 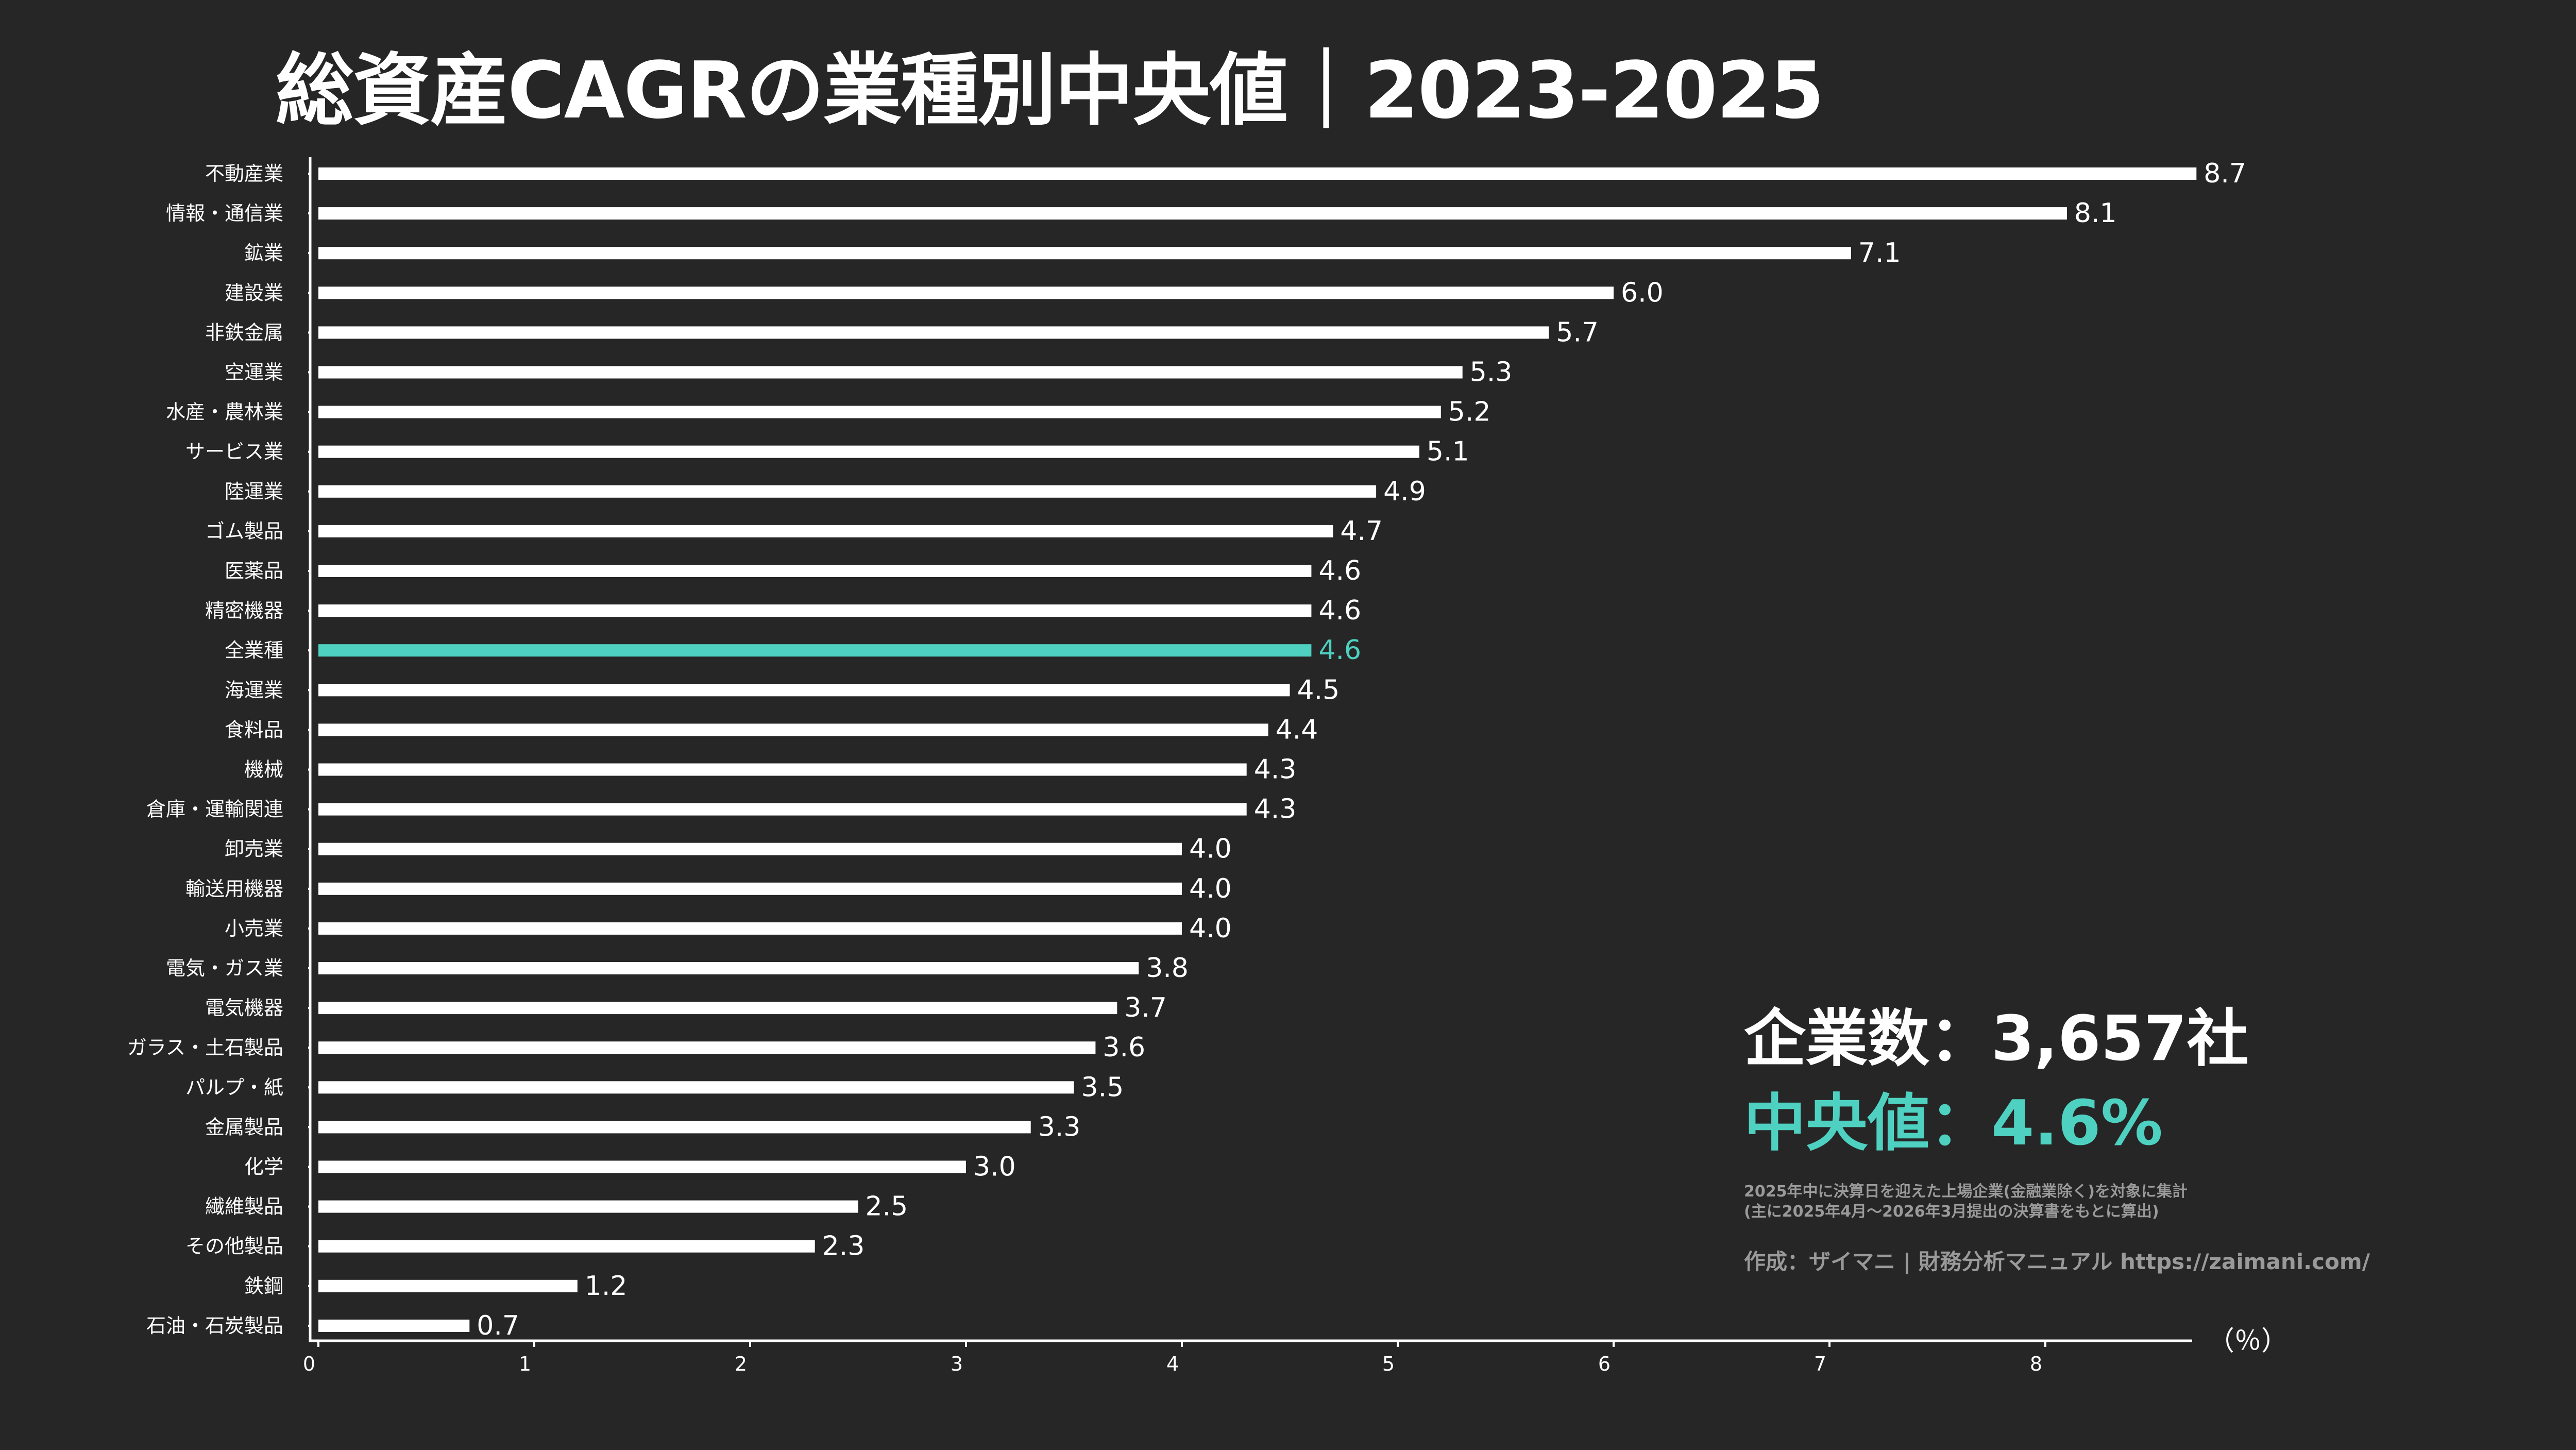 What do you see at coordinates (1388, 1364) in the screenshot?
I see `x-tick-label: 5` at bounding box center [1388, 1364].